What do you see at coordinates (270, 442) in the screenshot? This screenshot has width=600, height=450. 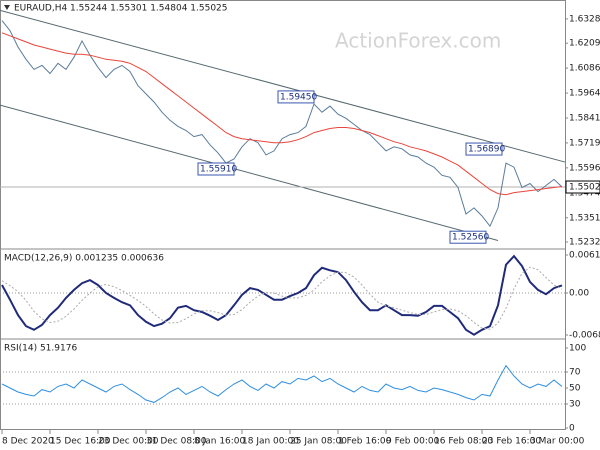 I see `x-tick-label: 18 Jan 00:00` at bounding box center [270, 442].